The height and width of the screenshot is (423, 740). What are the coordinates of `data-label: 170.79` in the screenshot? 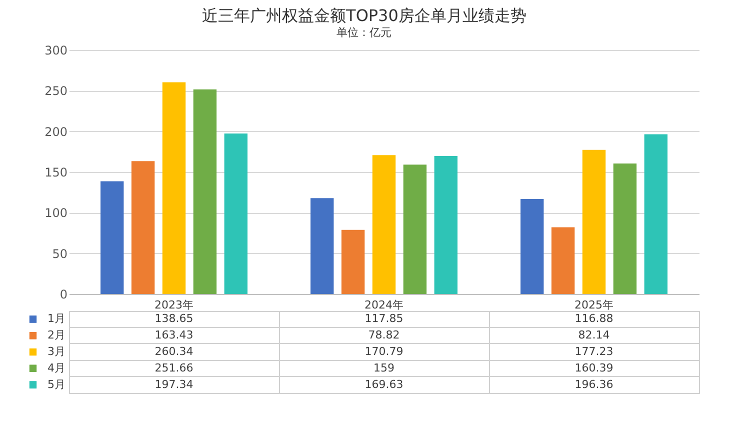 It's located at (384, 351).